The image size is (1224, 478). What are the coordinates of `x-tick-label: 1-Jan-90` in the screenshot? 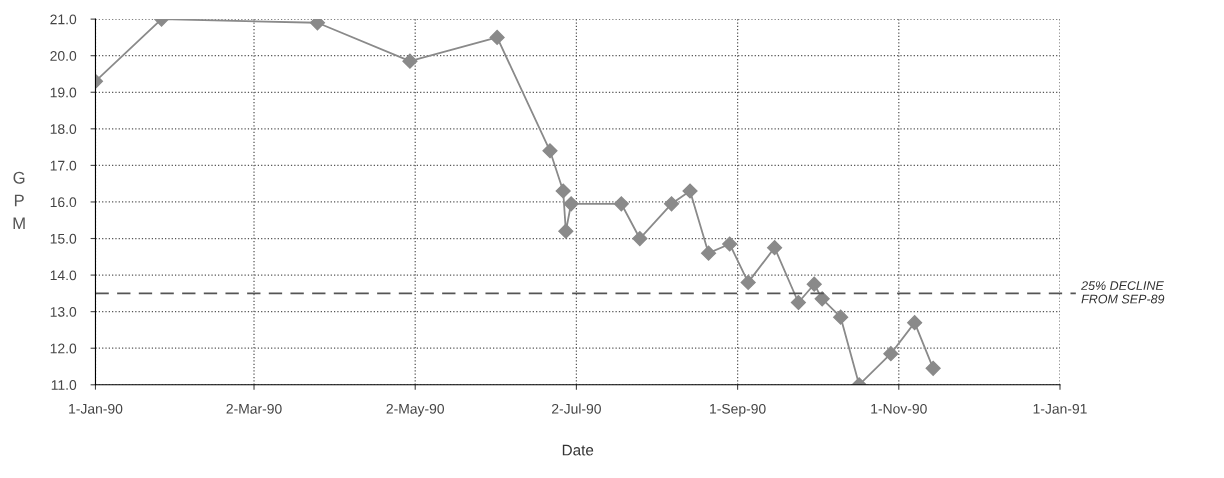 It's located at (96, 408).